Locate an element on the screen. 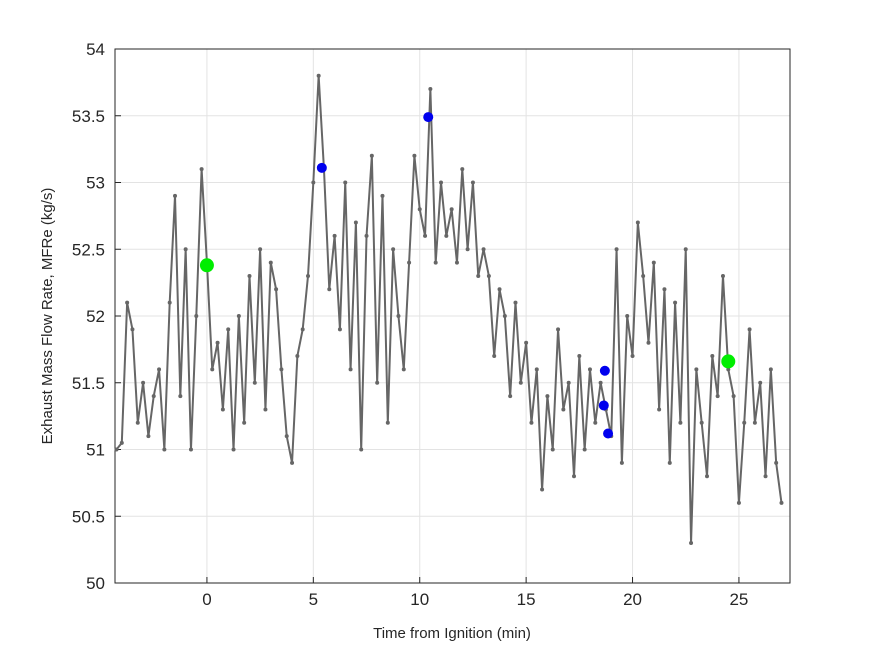 The image size is (875, 656). y-tick-label: 54 is located at coordinates (95, 49).